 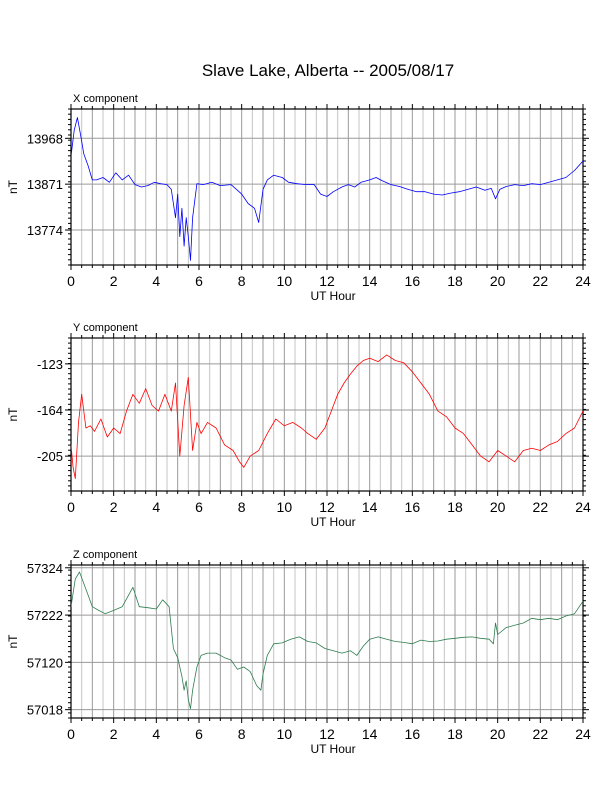 I want to click on y-tick-label: -164, so click(x=50, y=410).